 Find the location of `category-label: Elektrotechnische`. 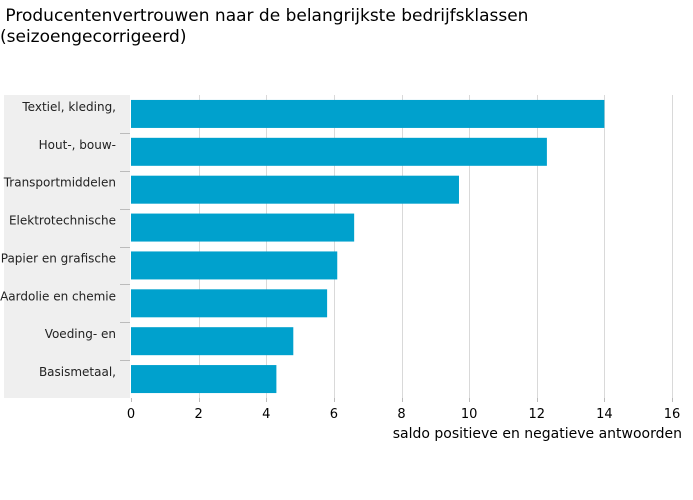

category-label: Elektrotechnische is located at coordinates (62, 221).